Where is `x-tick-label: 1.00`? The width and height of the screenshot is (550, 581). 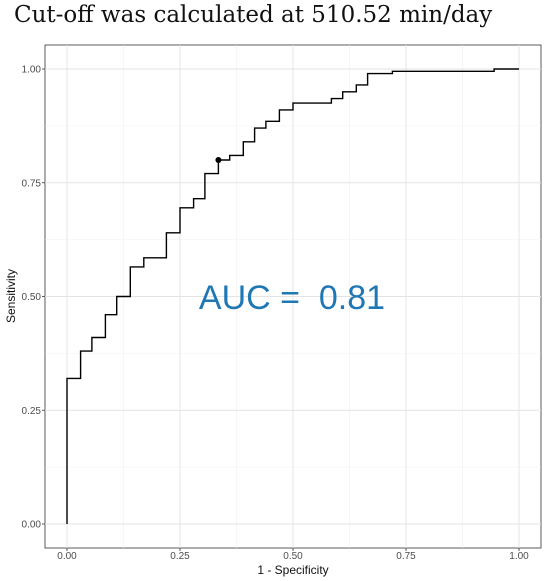 x-tick-label: 1.00 is located at coordinates (519, 556).